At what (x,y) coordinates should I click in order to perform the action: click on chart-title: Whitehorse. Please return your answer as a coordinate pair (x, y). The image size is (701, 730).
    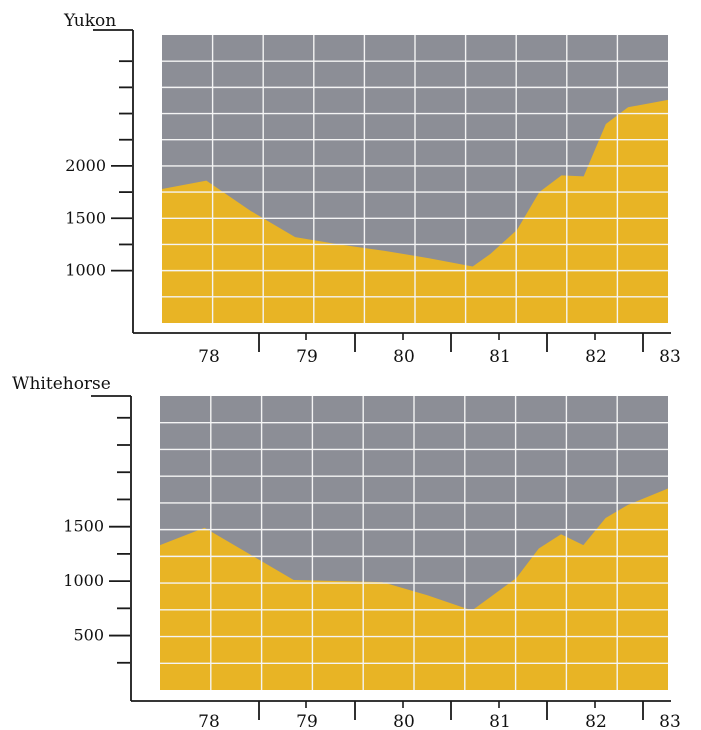
    Looking at the image, I should click on (61, 384).